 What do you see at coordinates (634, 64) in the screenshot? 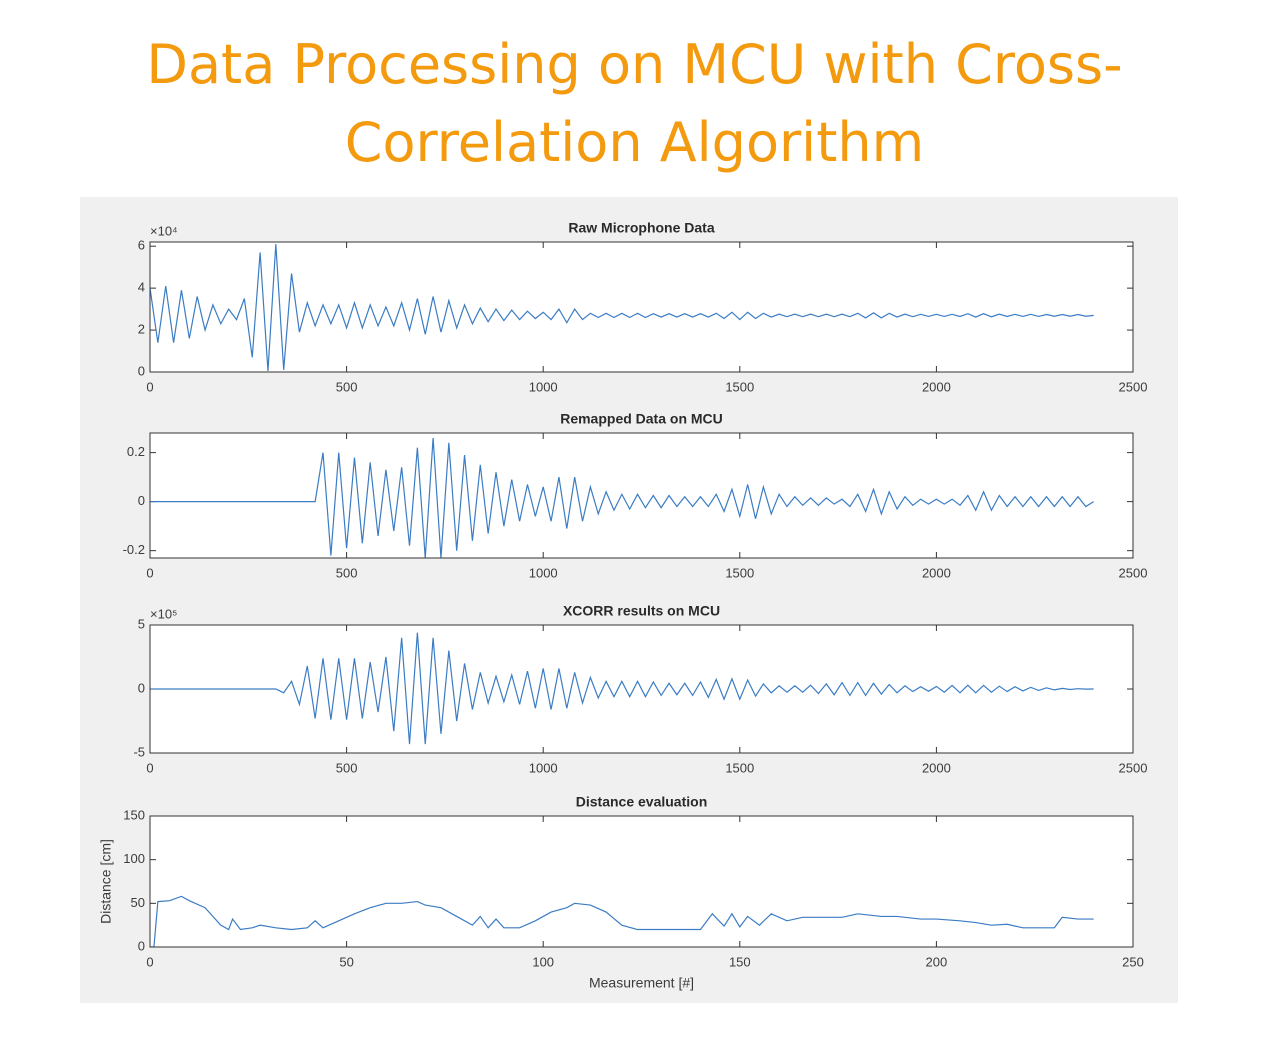
I see `title-line: Data Processing on MCU with Cross-` at bounding box center [634, 64].